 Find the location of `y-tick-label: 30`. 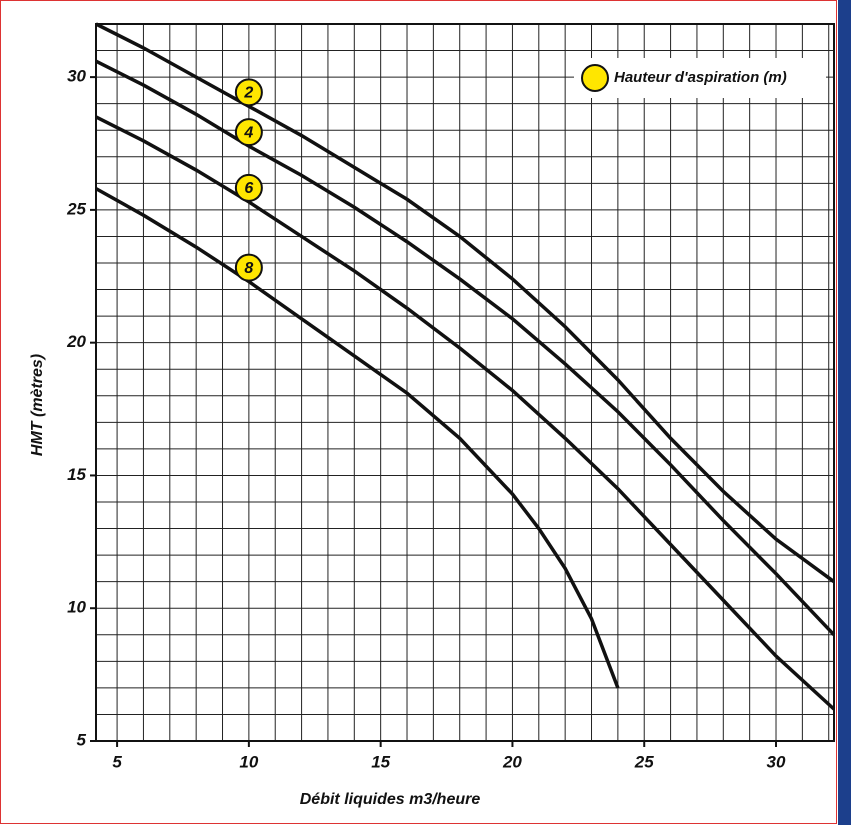

y-tick-label: 30 is located at coordinates (76, 76).